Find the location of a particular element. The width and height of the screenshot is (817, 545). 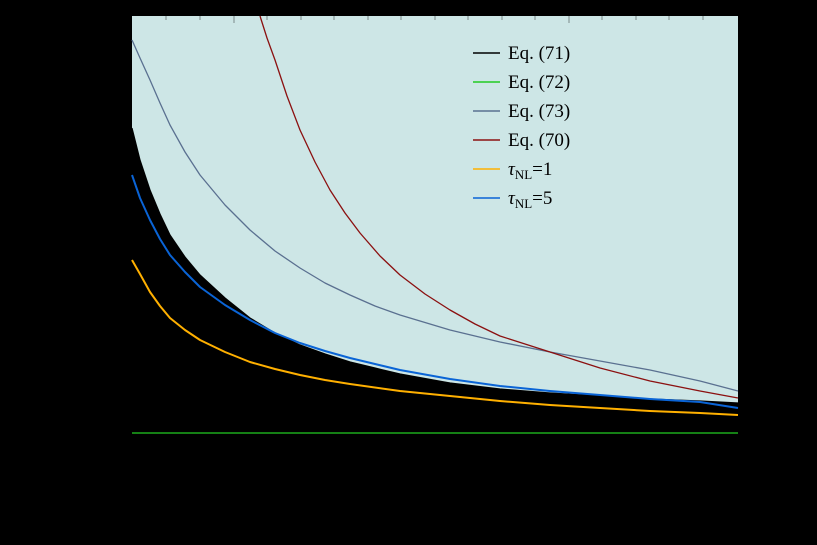

legend-label: τNL=5 is located at coordinates (530, 199).